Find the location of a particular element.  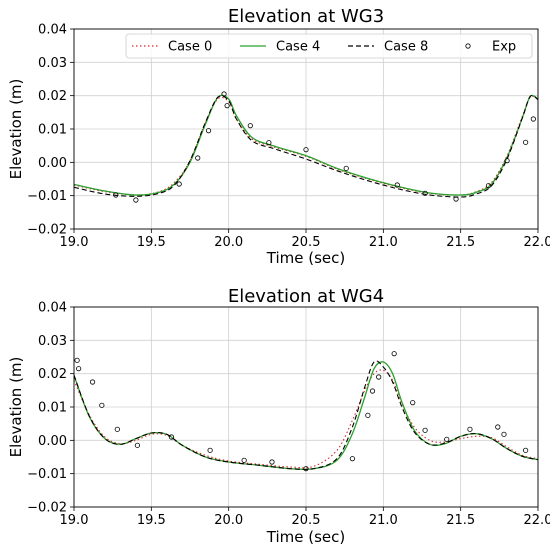

legend-label: Case 8 is located at coordinates (406, 47).